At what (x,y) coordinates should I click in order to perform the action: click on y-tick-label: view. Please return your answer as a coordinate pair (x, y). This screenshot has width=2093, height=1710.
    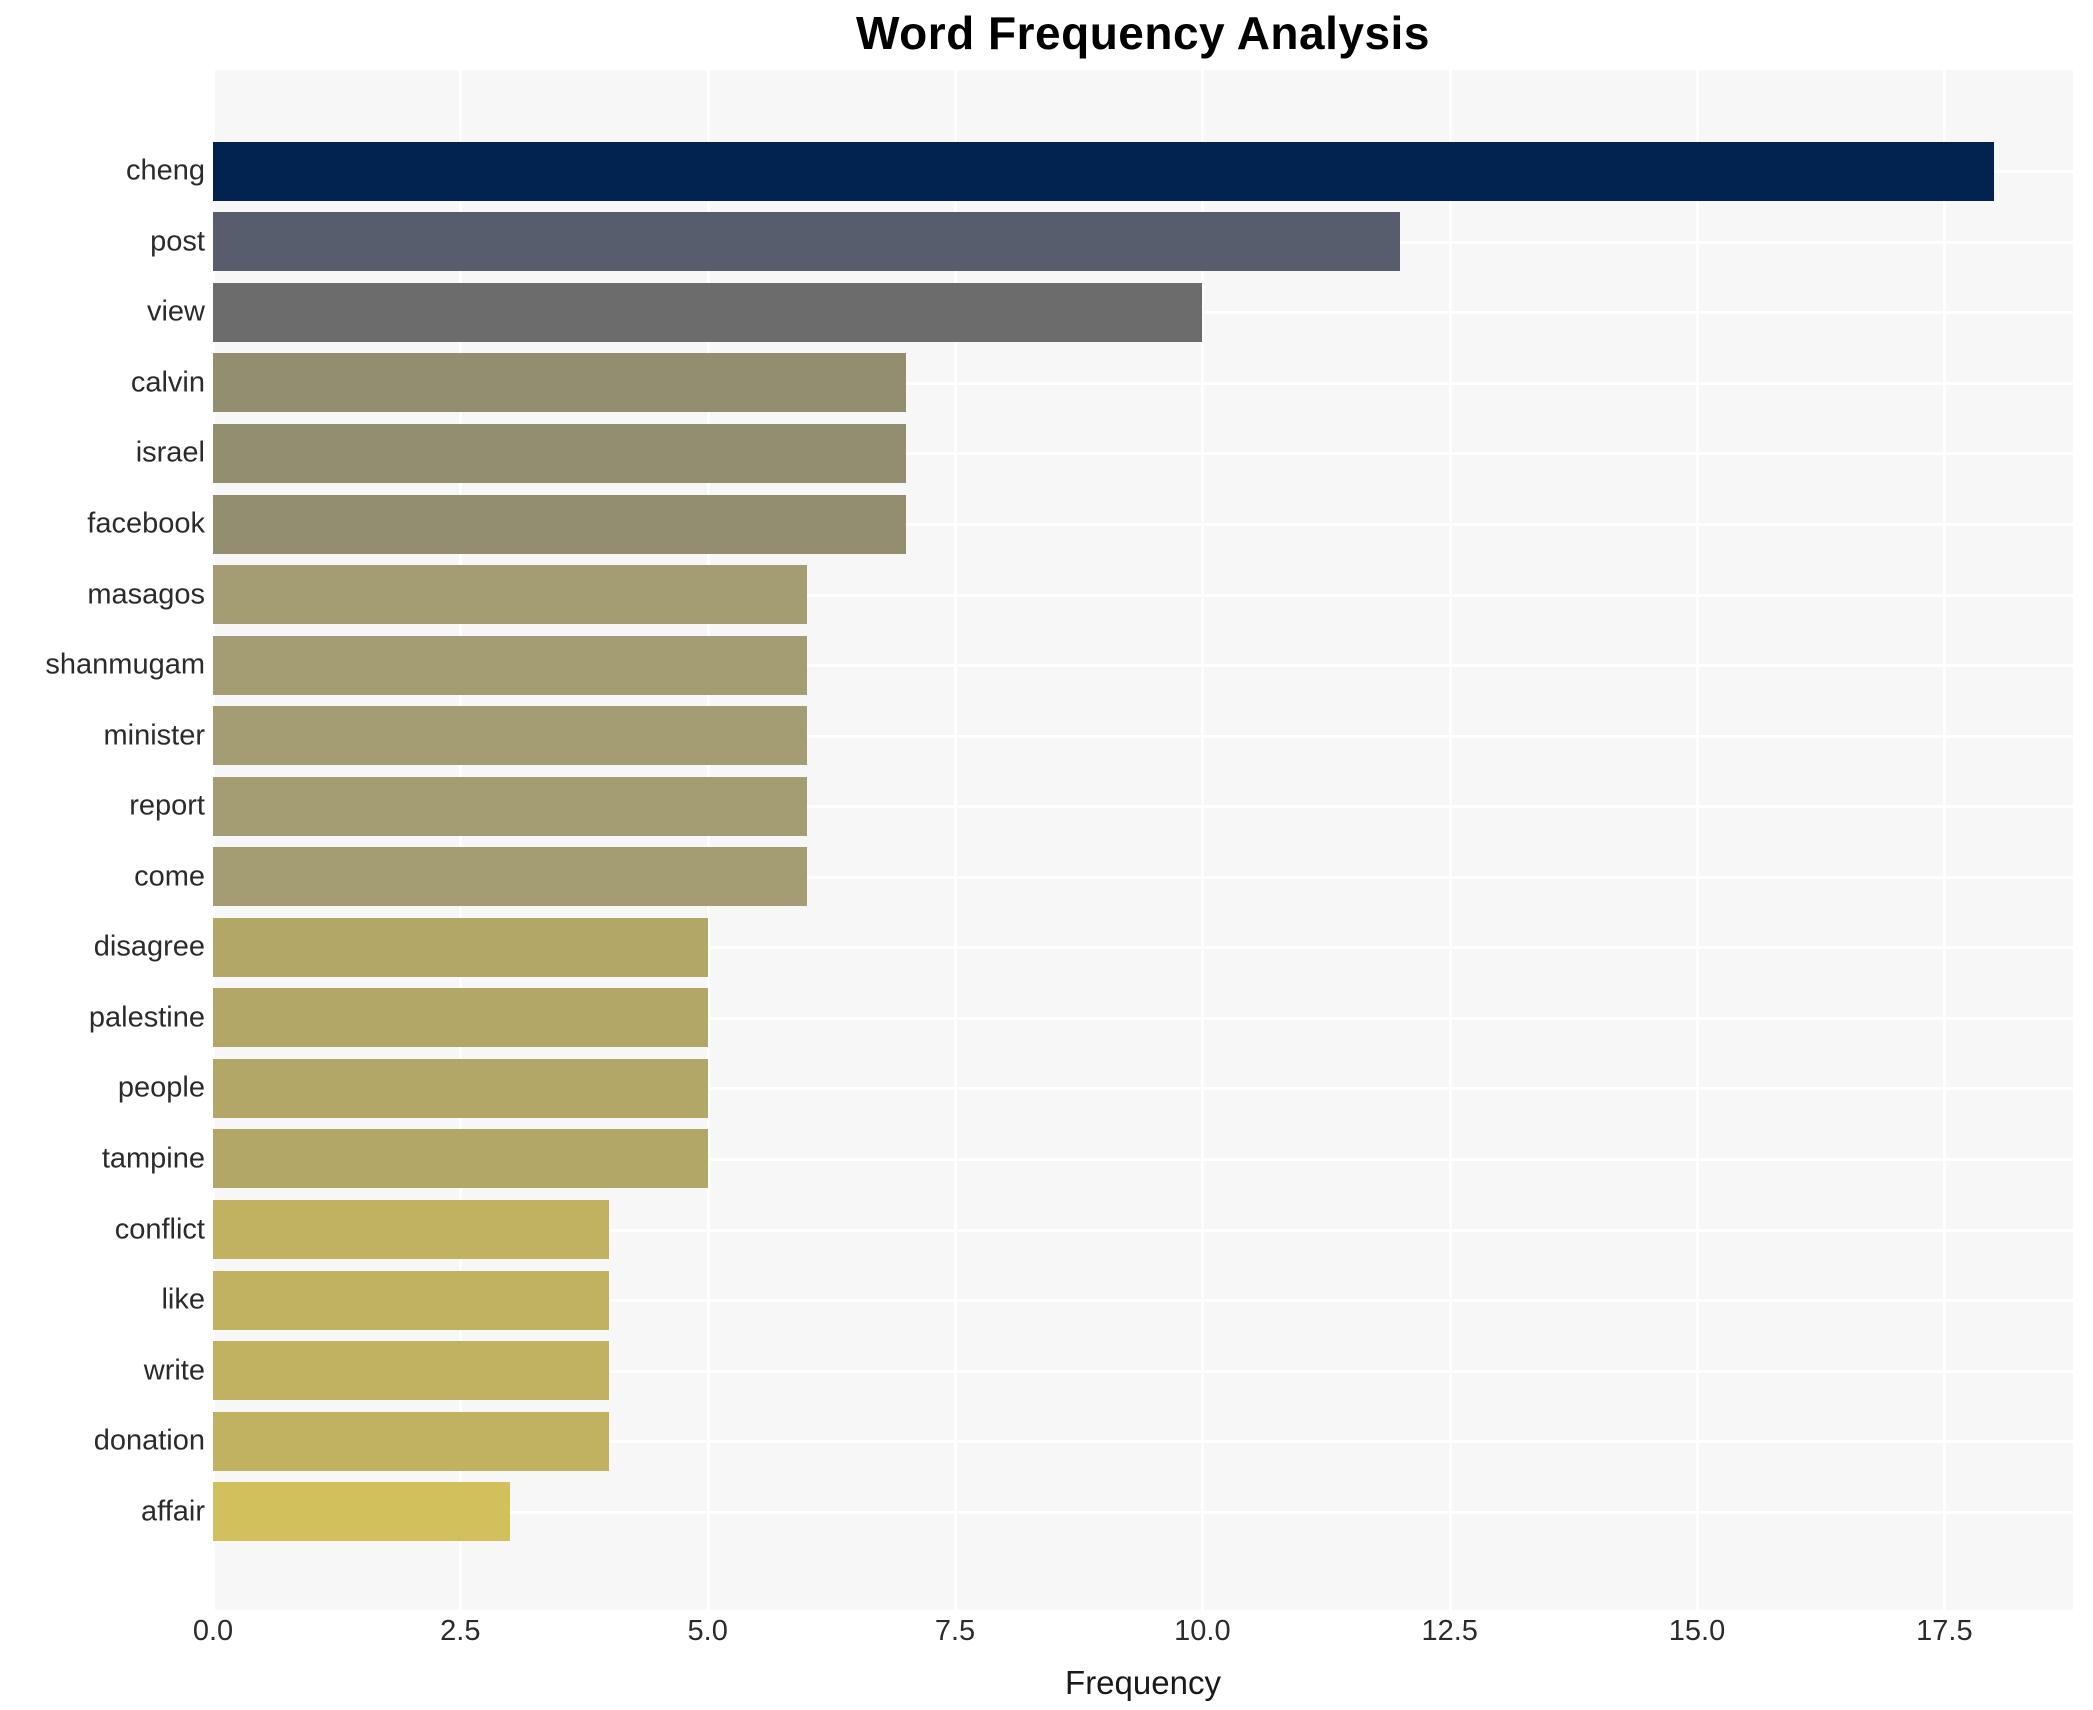
    Looking at the image, I should click on (175, 311).